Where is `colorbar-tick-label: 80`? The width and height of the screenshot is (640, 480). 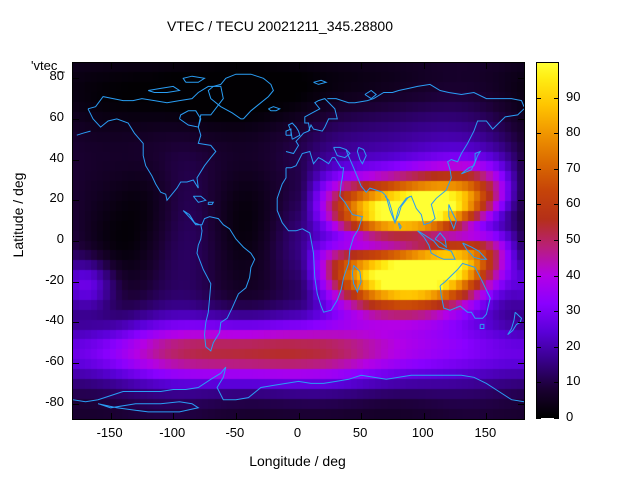 colorbar-tick-label: 80 is located at coordinates (573, 132).